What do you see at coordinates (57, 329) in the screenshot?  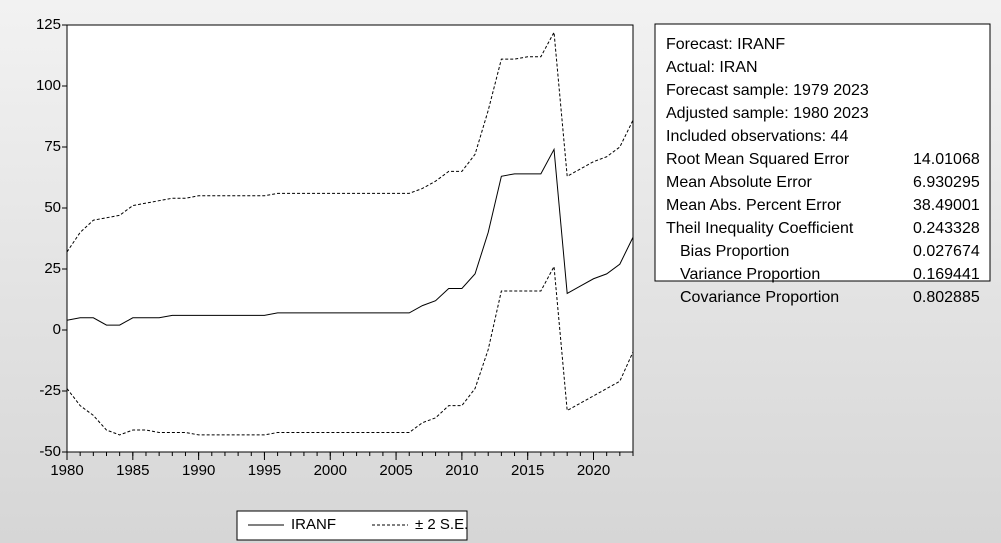 I see `y-tick-label: 0` at bounding box center [57, 329].